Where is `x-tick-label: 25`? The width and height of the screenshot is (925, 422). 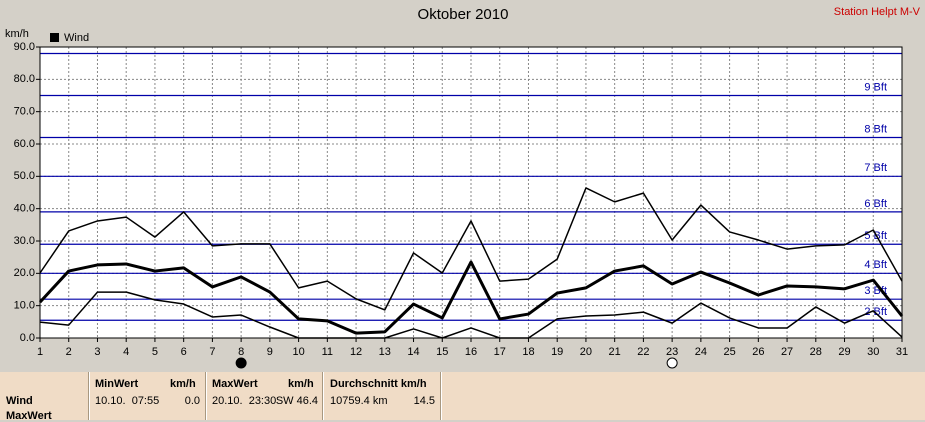 x-tick-label: 25 is located at coordinates (729, 352).